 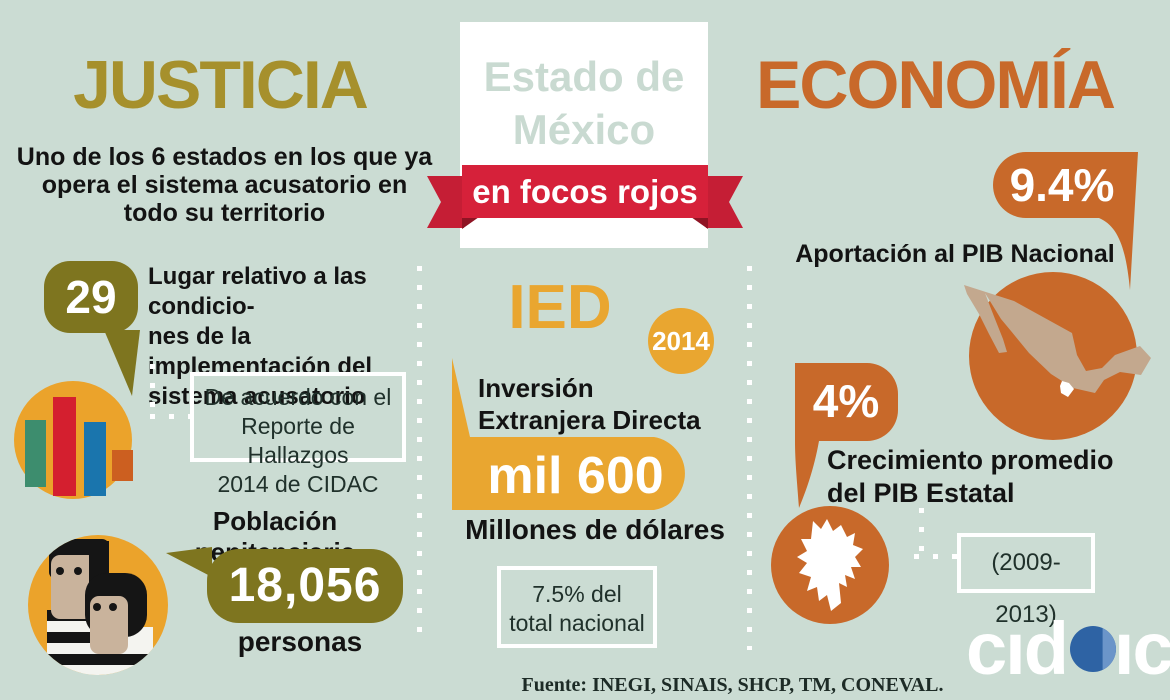 What do you see at coordinates (577, 623) in the screenshot?
I see `share-line: total nacional` at bounding box center [577, 623].